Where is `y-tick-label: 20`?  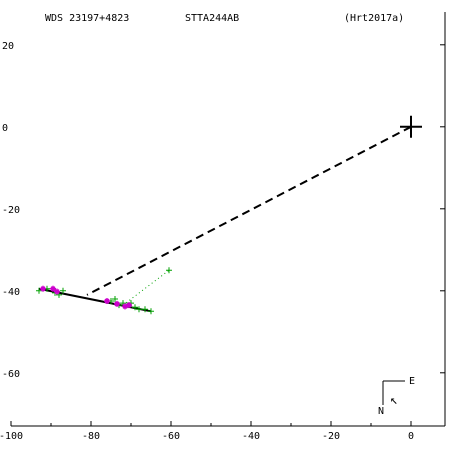
y-tick-label: 20 is located at coordinates (8, 46).